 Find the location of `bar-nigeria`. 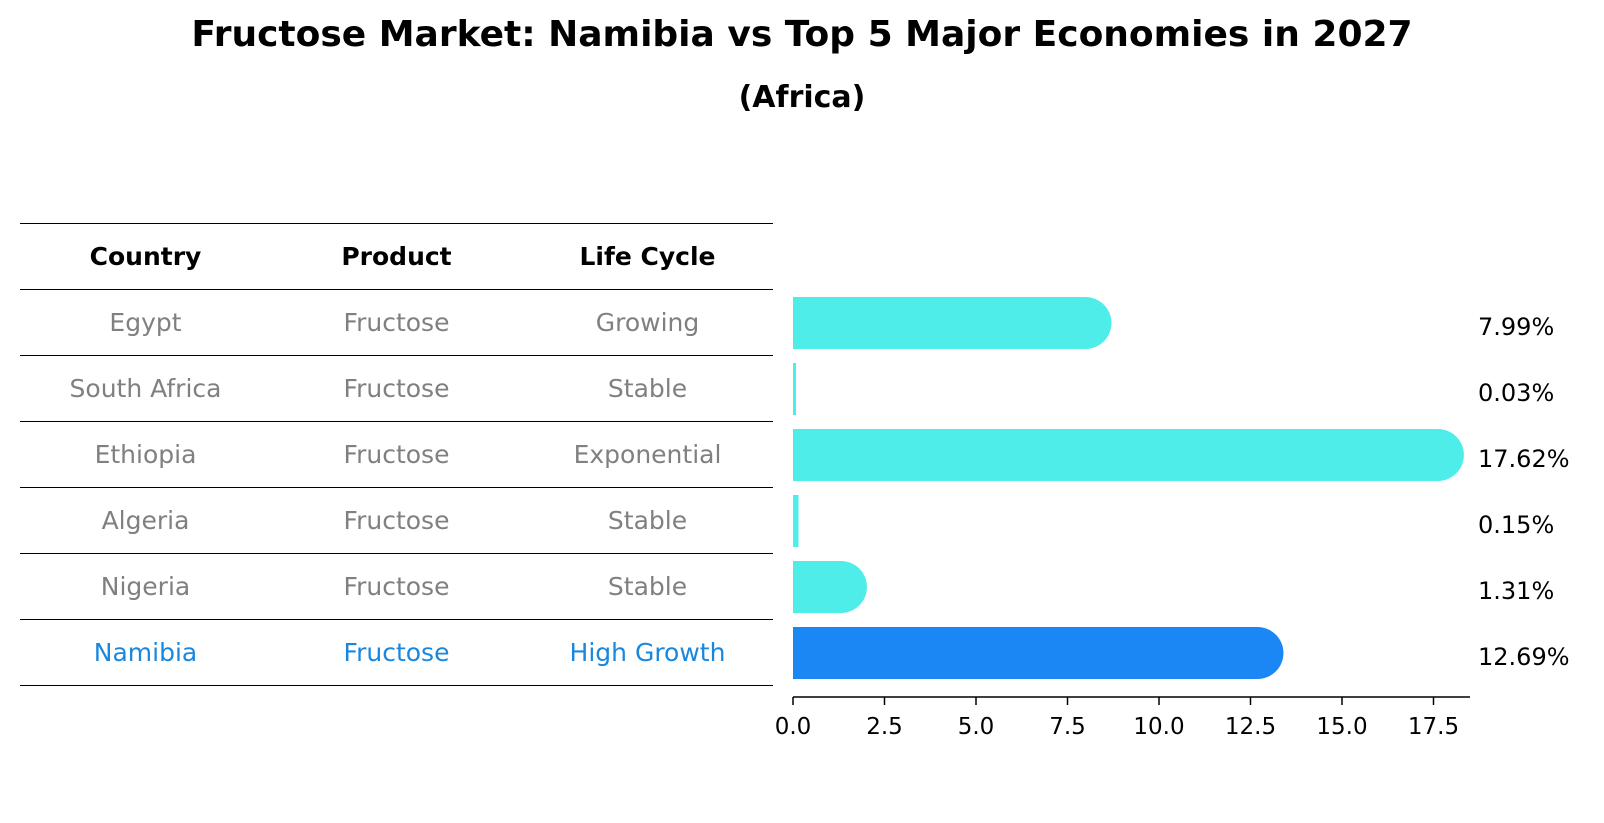

bar-nigeria is located at coordinates (830, 587).